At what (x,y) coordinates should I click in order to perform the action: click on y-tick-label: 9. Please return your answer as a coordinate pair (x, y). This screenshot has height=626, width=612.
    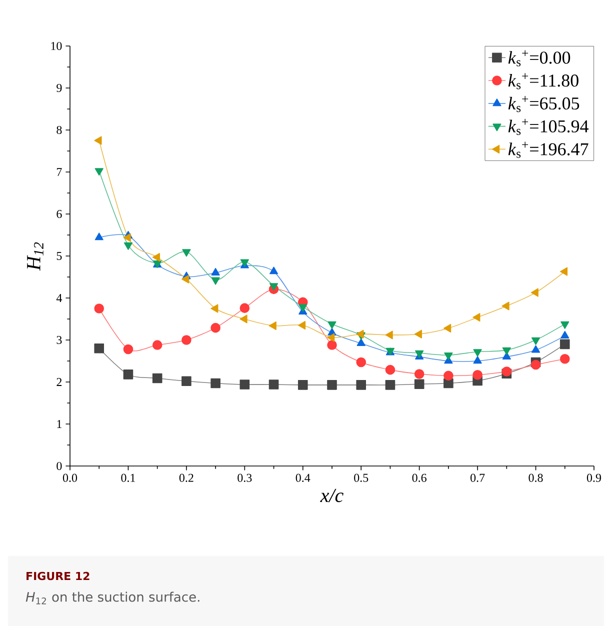
    Looking at the image, I should click on (59, 88).